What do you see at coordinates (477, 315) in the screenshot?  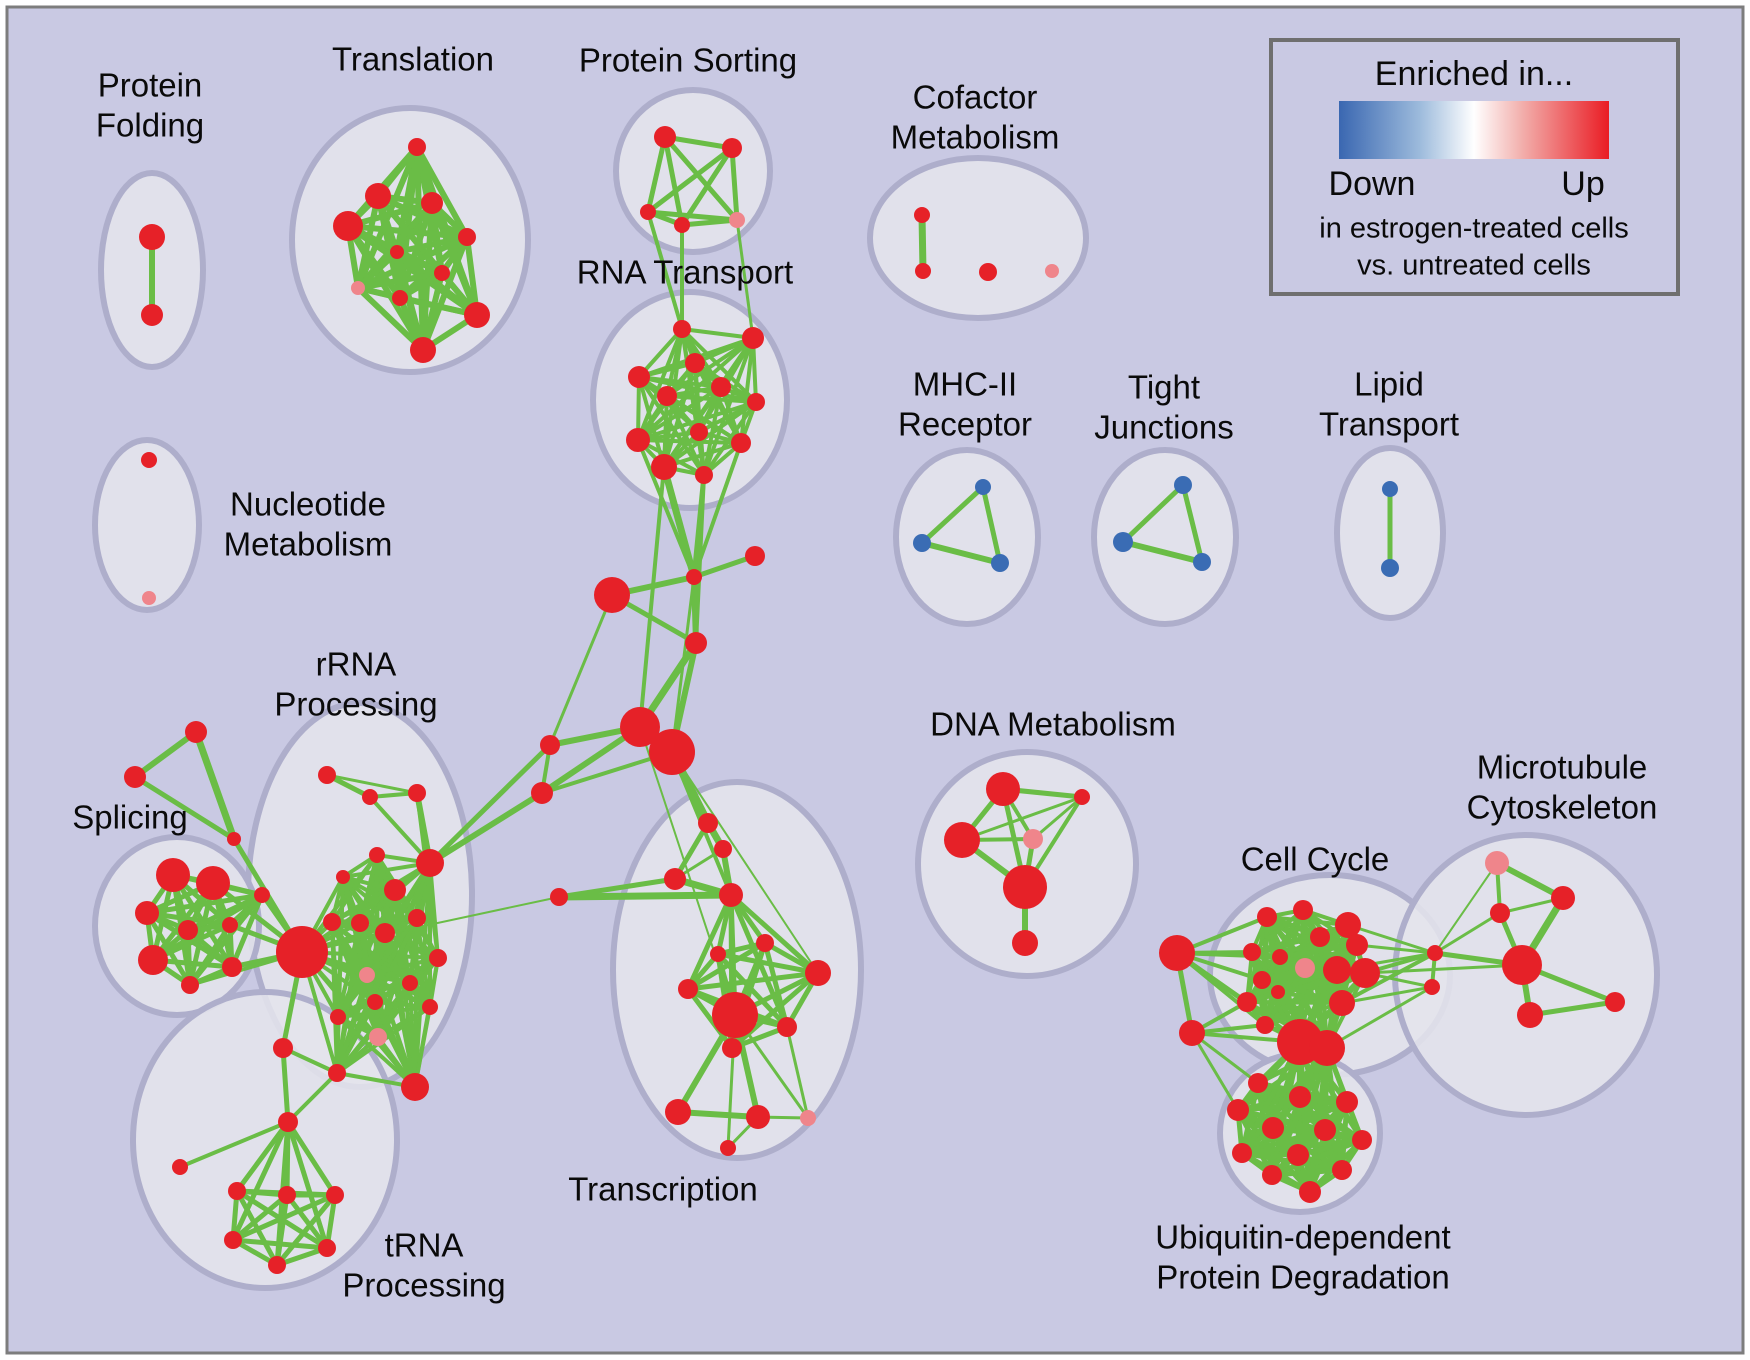 I see `node-T10` at bounding box center [477, 315].